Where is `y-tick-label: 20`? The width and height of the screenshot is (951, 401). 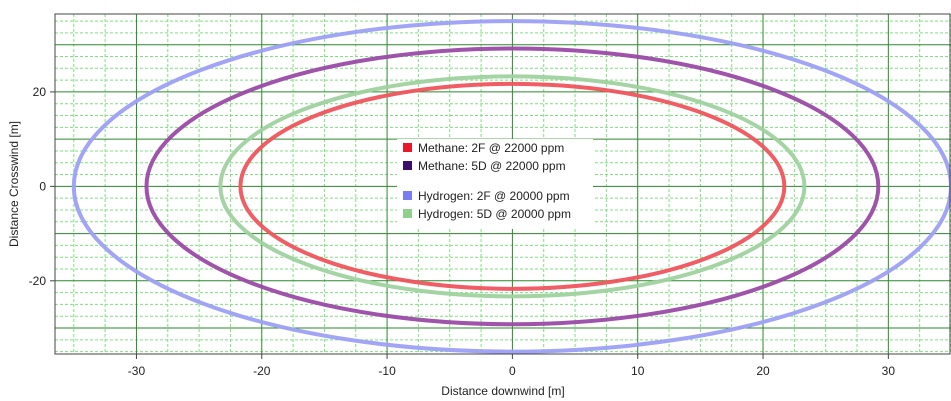
y-tick-label: 20 is located at coordinates (40, 92).